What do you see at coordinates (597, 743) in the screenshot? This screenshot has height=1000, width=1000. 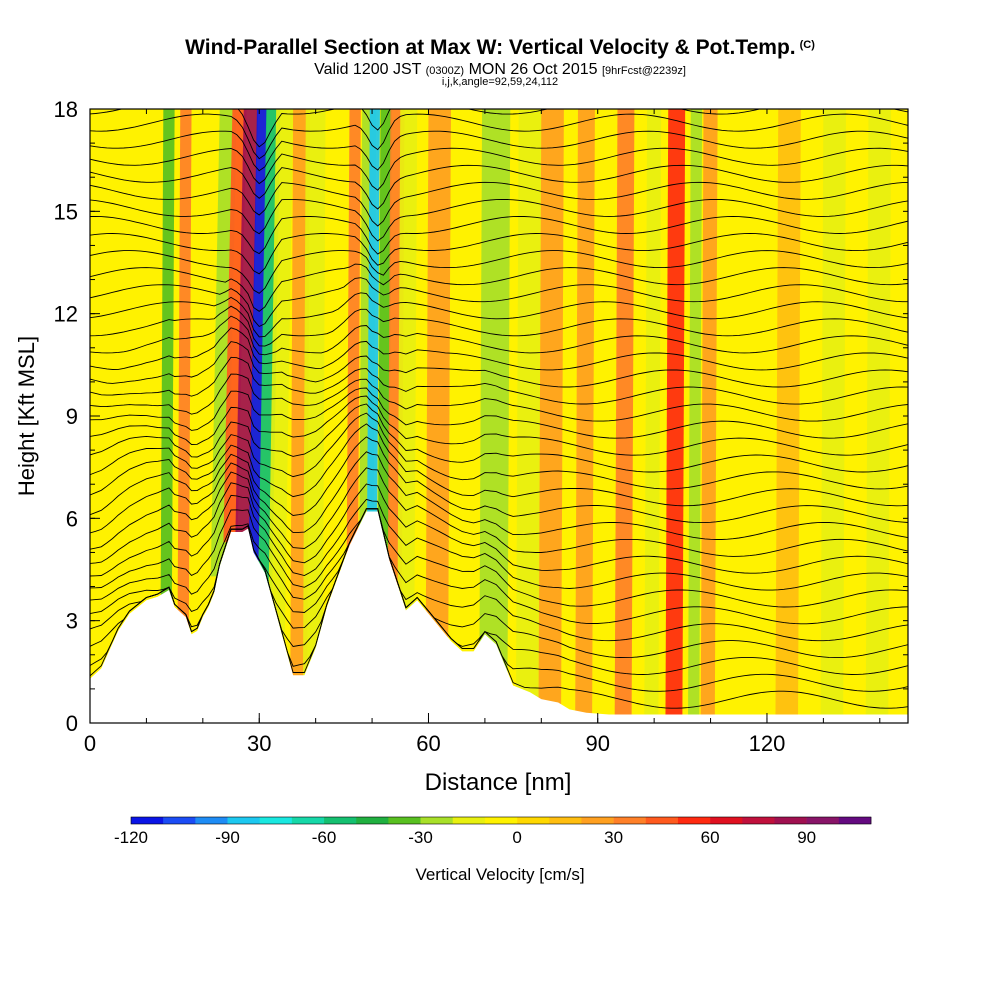 I see `x-tick-label: 90` at bounding box center [597, 743].